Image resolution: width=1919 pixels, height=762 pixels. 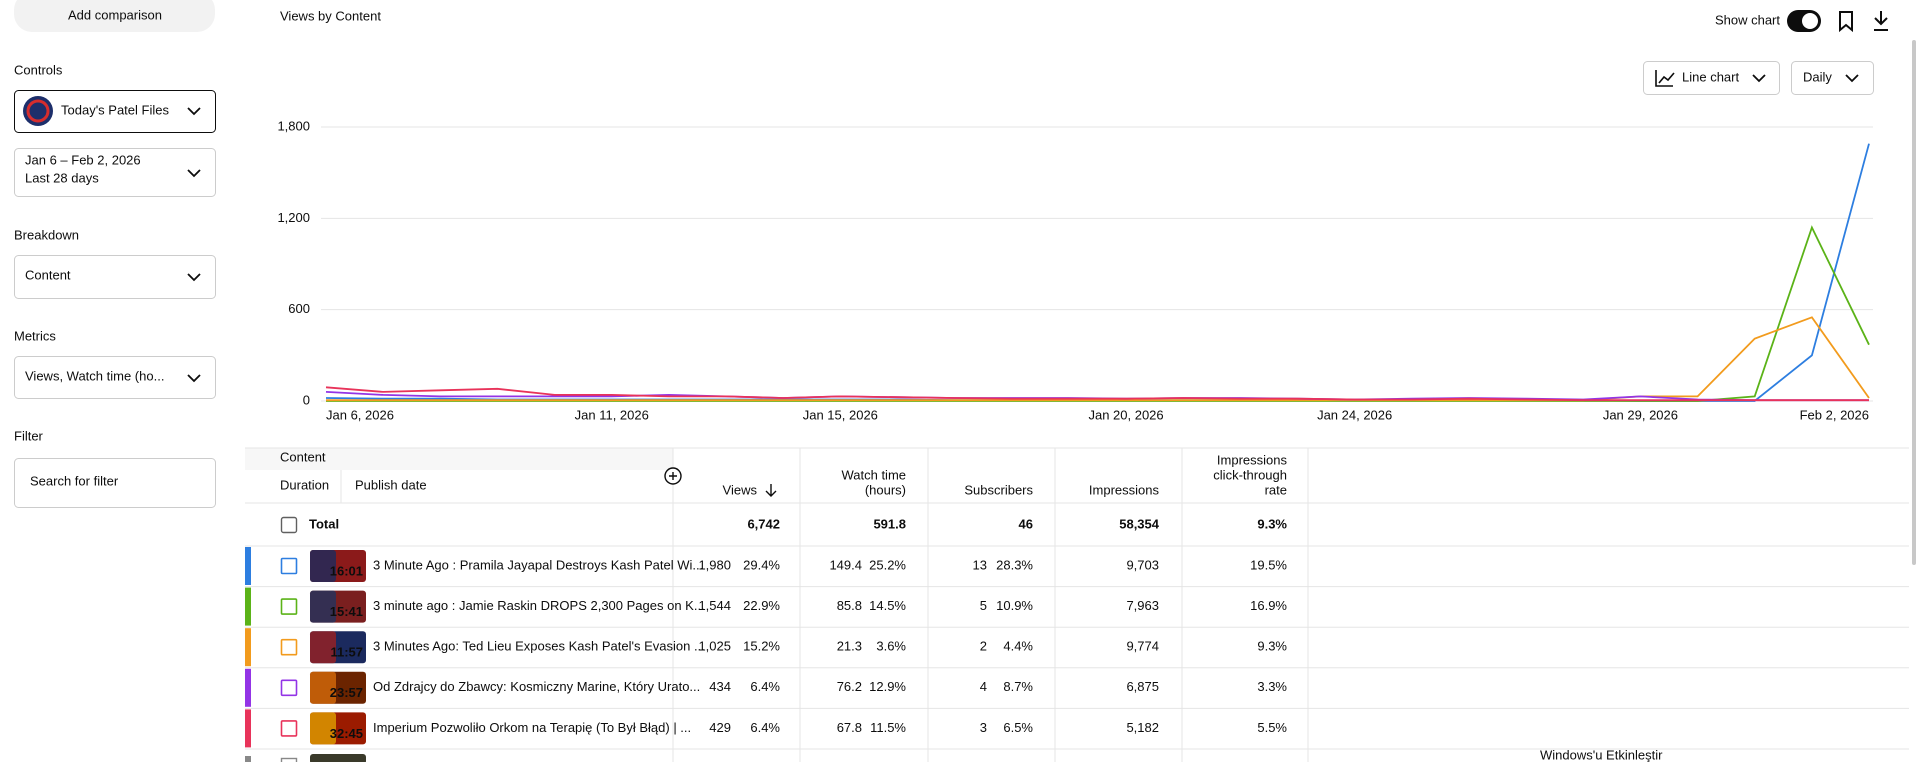 I want to click on video-duration: 15:41, so click(x=346, y=611).